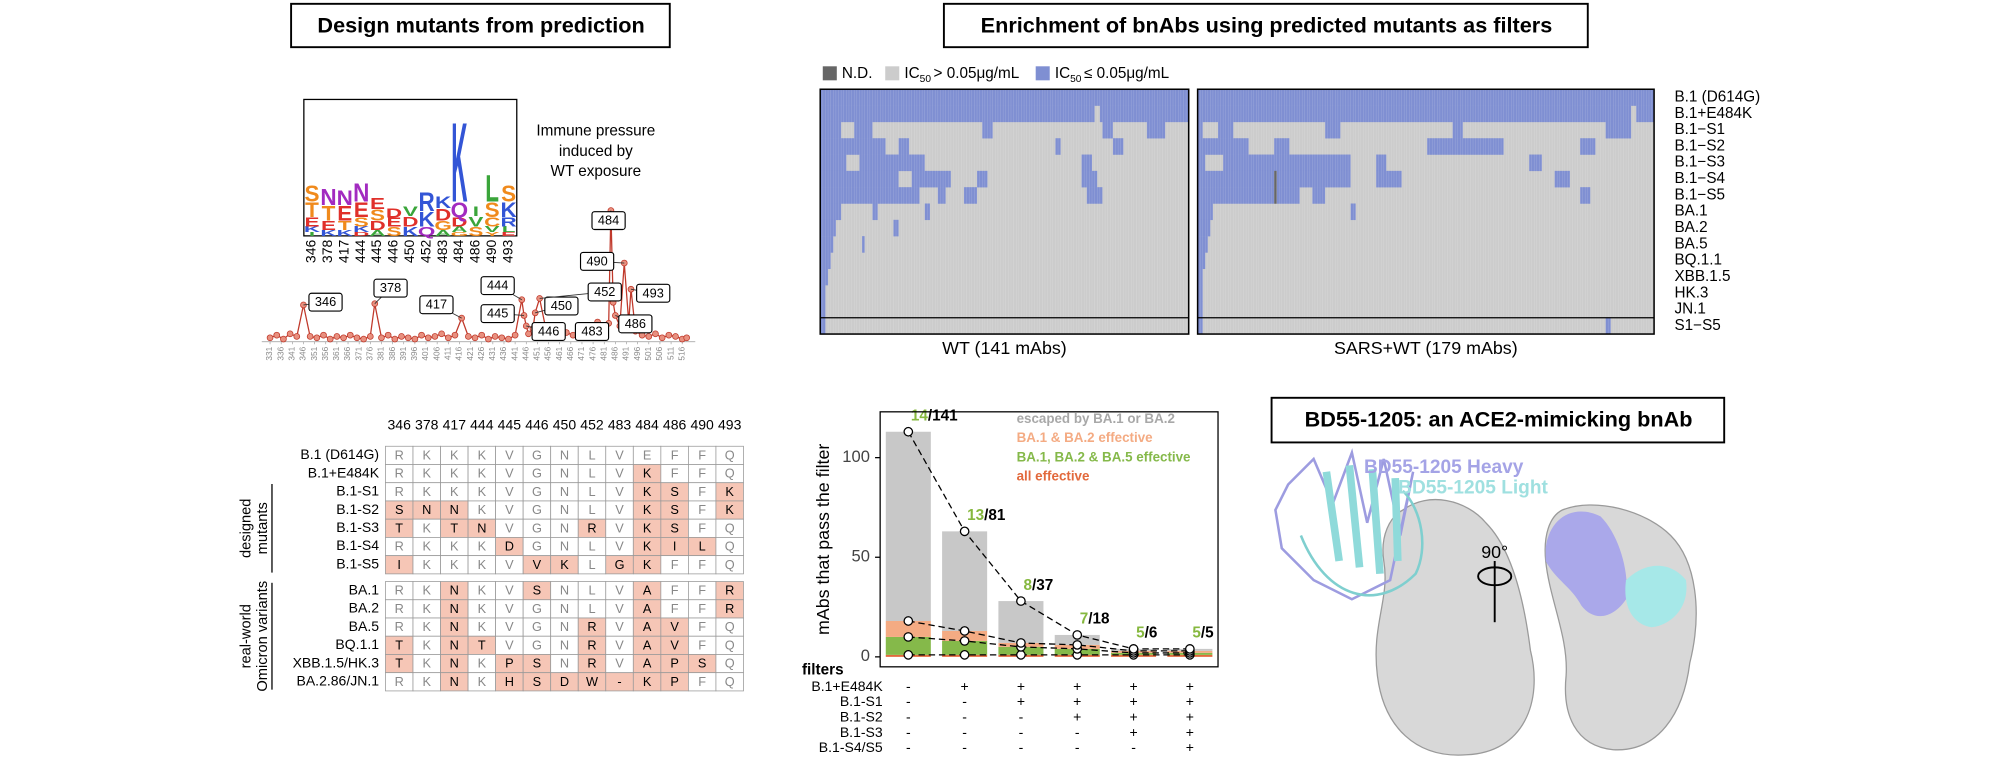 Image resolution: width=2000 pixels, height=765 pixels. Describe the element at coordinates (647, 626) in the screenshot. I see `cell-text: A` at that location.